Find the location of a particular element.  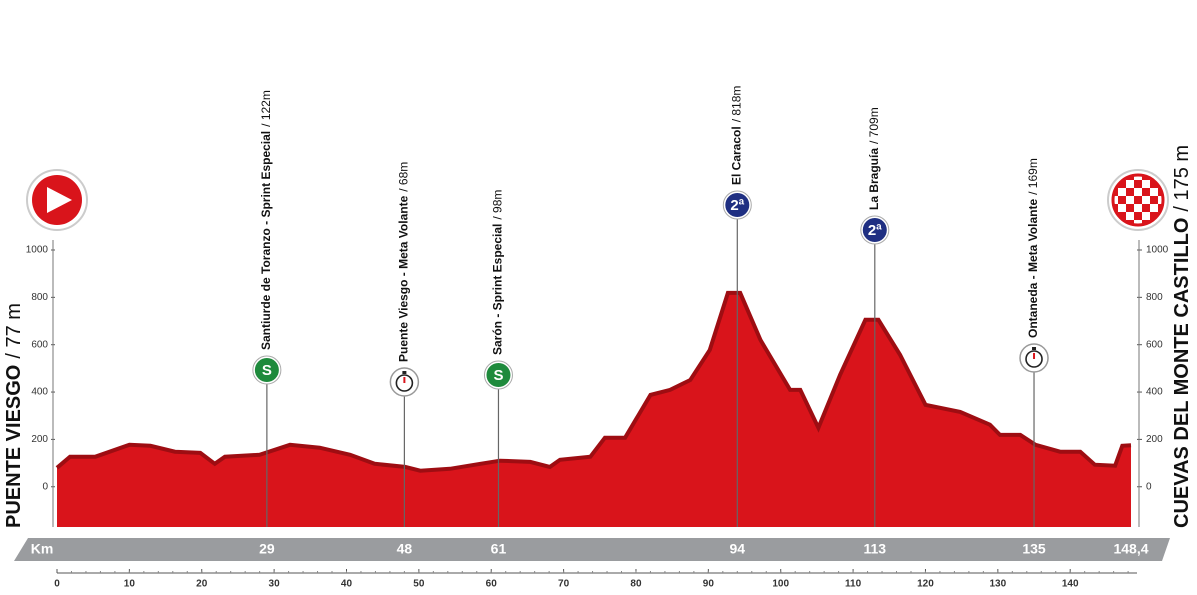

poi-name: La Braguía is located at coordinates (874, 179).